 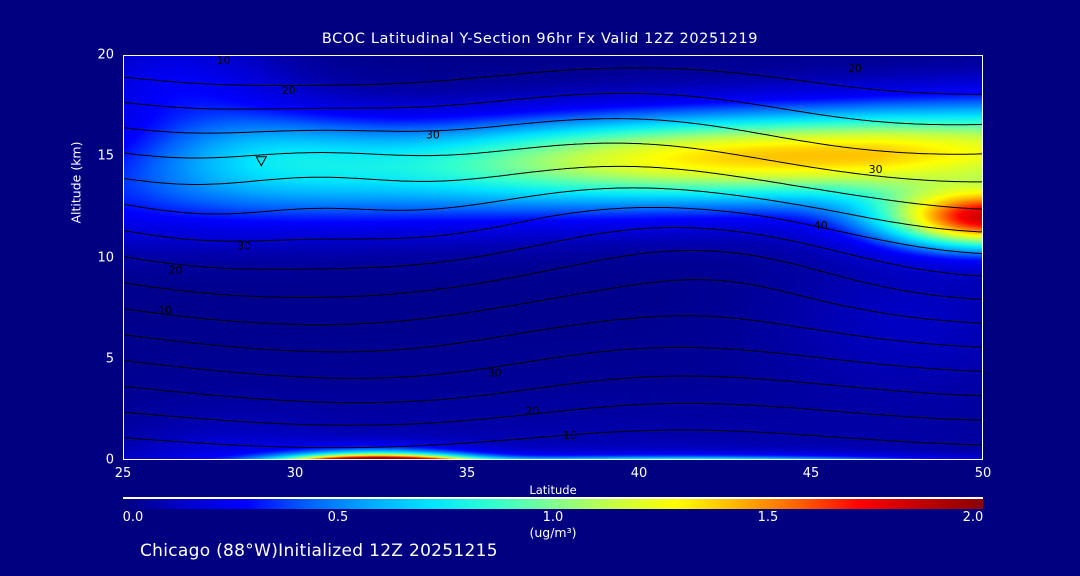 What do you see at coordinates (133, 517) in the screenshot?
I see `colorbar-tick-label: 0.0` at bounding box center [133, 517].